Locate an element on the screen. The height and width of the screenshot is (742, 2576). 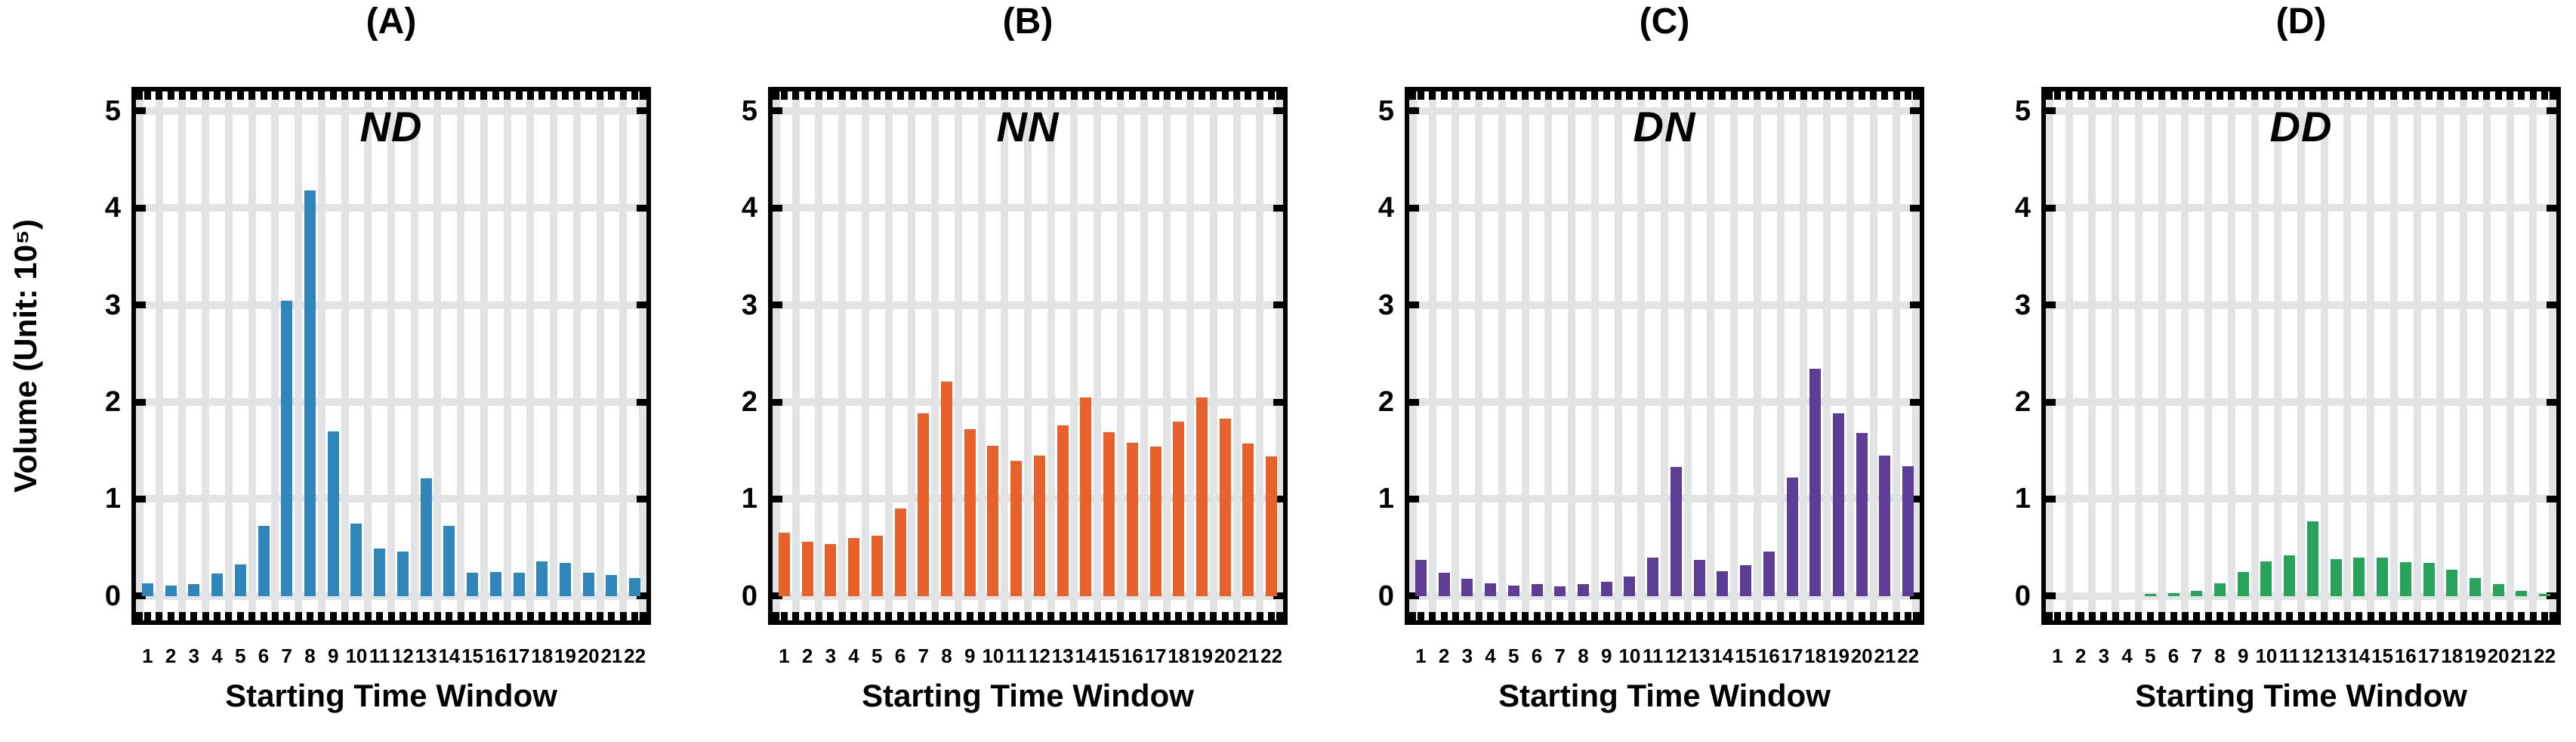
x-axis-tick-labels: 1 2 3 4 5 6 7 8 9 10 11 12 13 14 15 16 17 18 19 20 21 22 is located at coordinates (1664, 658).